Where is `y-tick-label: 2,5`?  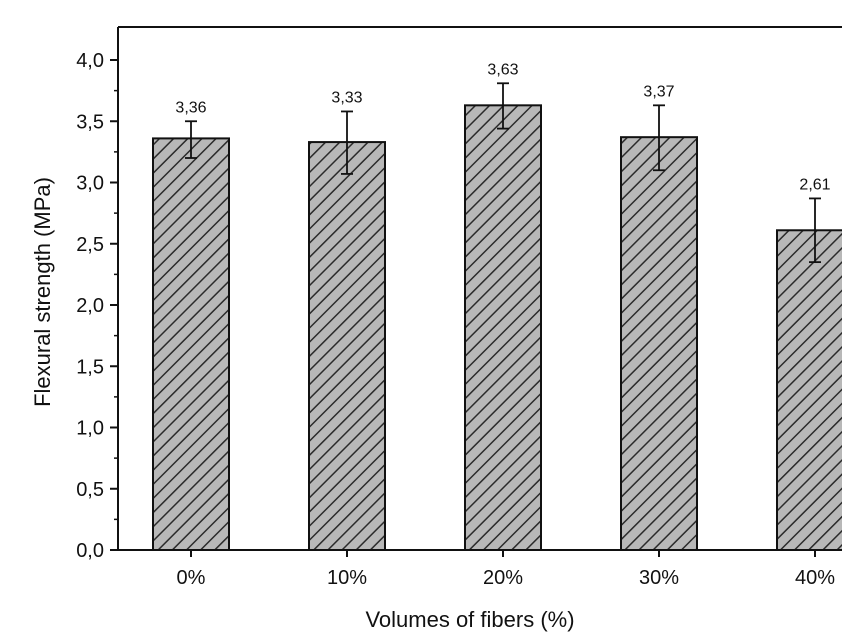
y-tick-label: 2,5 is located at coordinates (90, 245).